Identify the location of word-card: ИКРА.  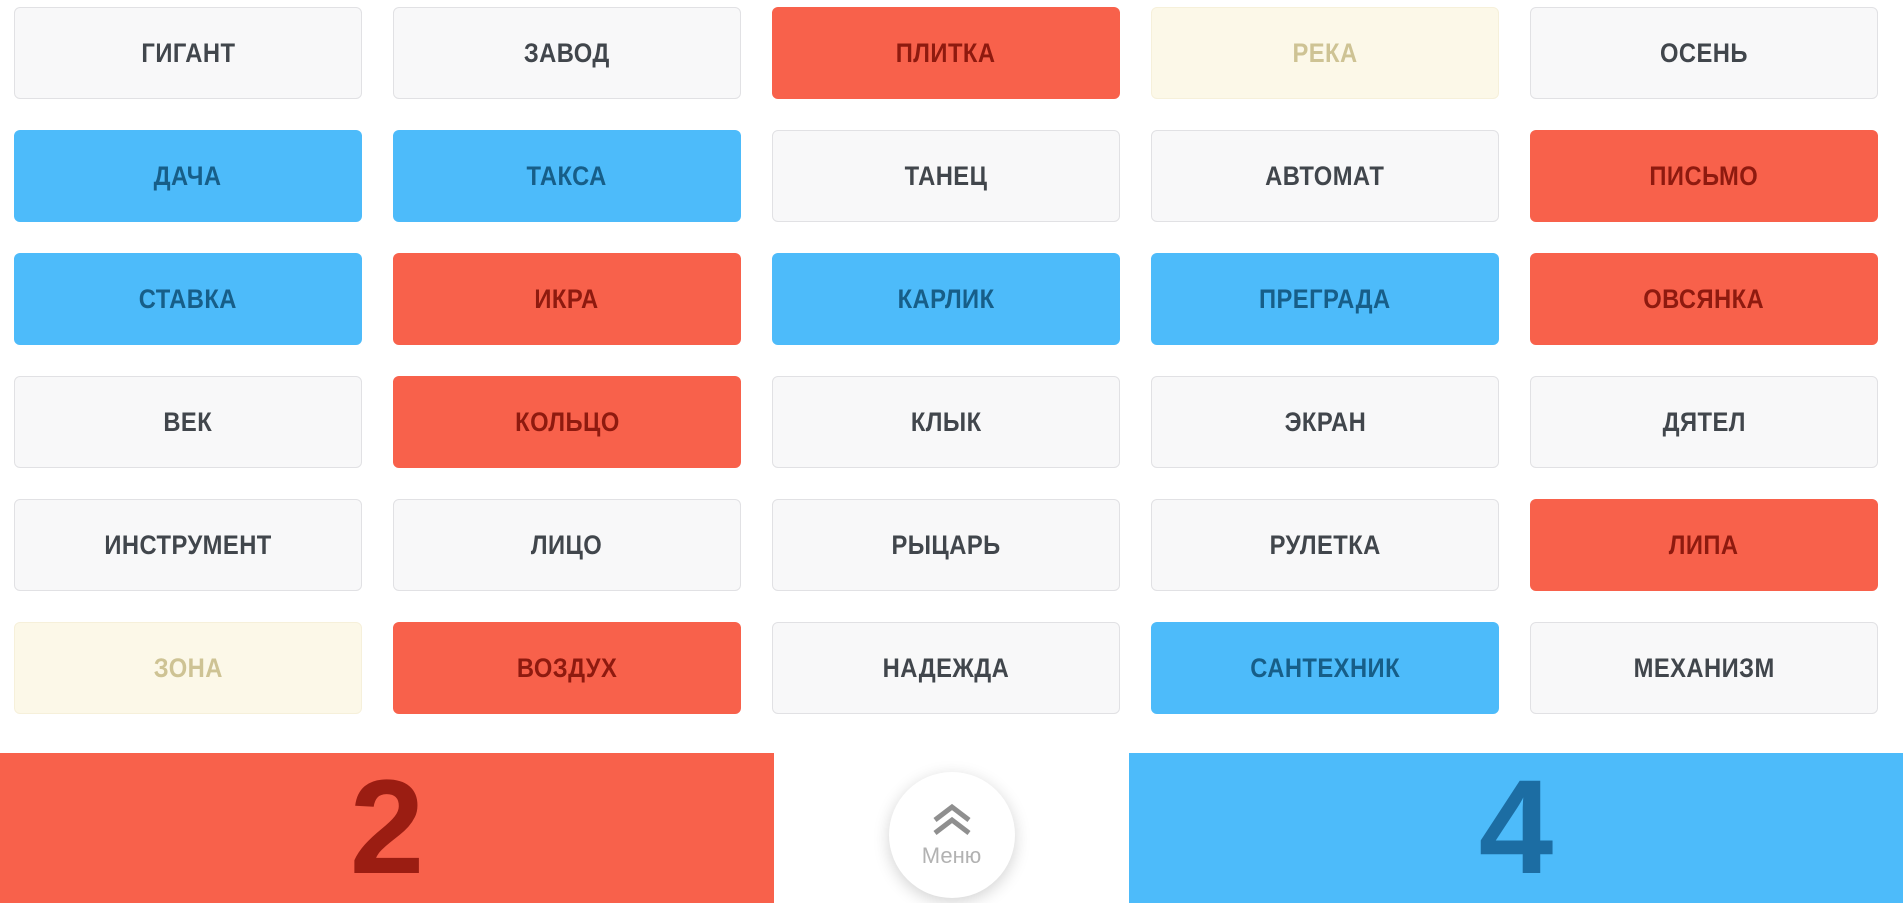
(567, 299).